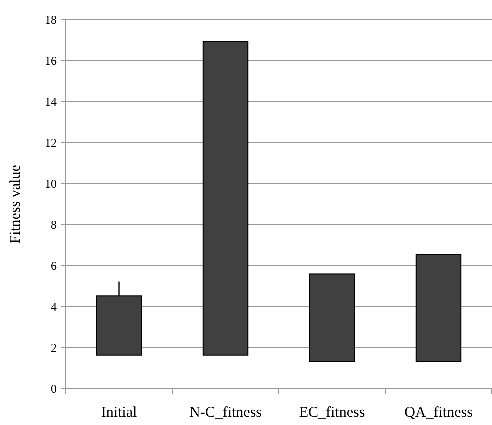 The width and height of the screenshot is (492, 425). What do you see at coordinates (54, 266) in the screenshot?
I see `y-tick-label: 6` at bounding box center [54, 266].